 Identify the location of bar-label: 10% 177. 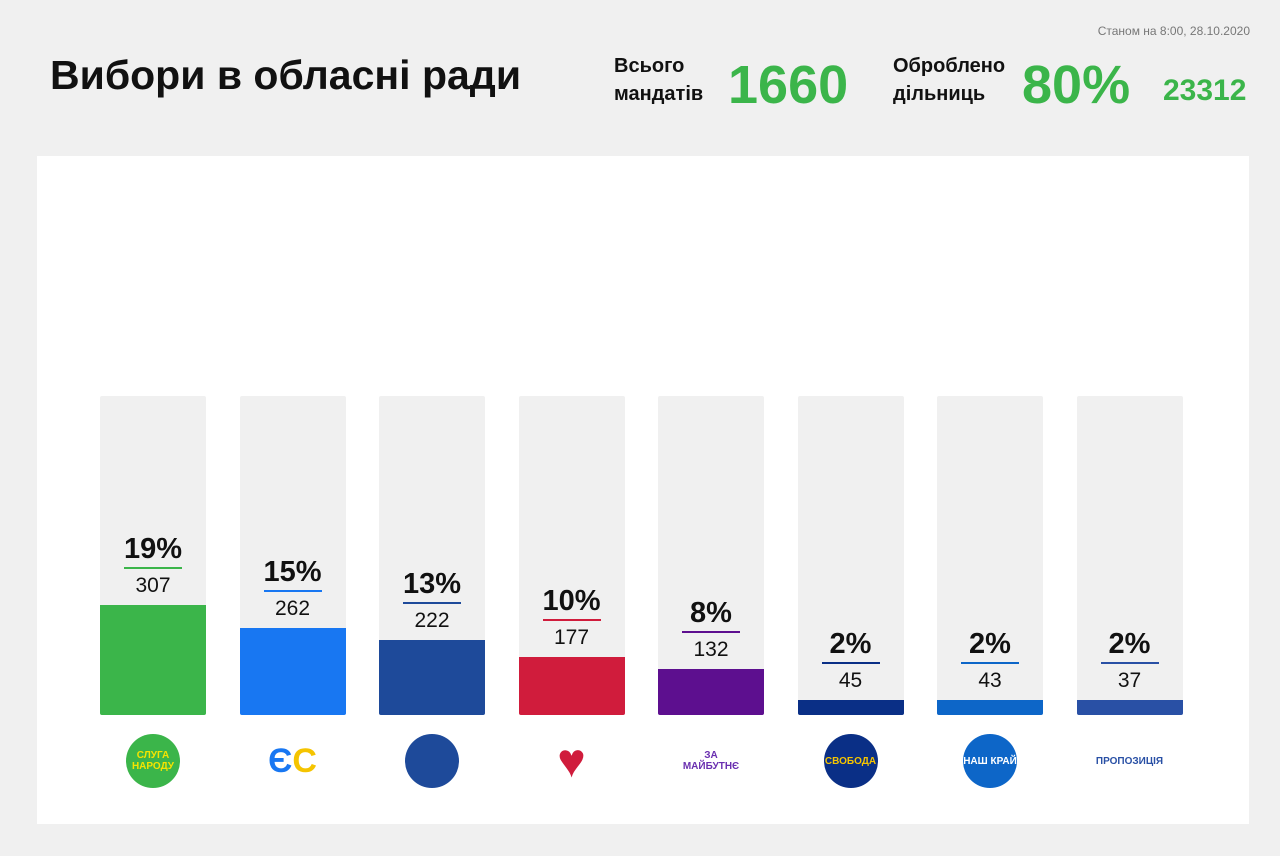
(572, 618).